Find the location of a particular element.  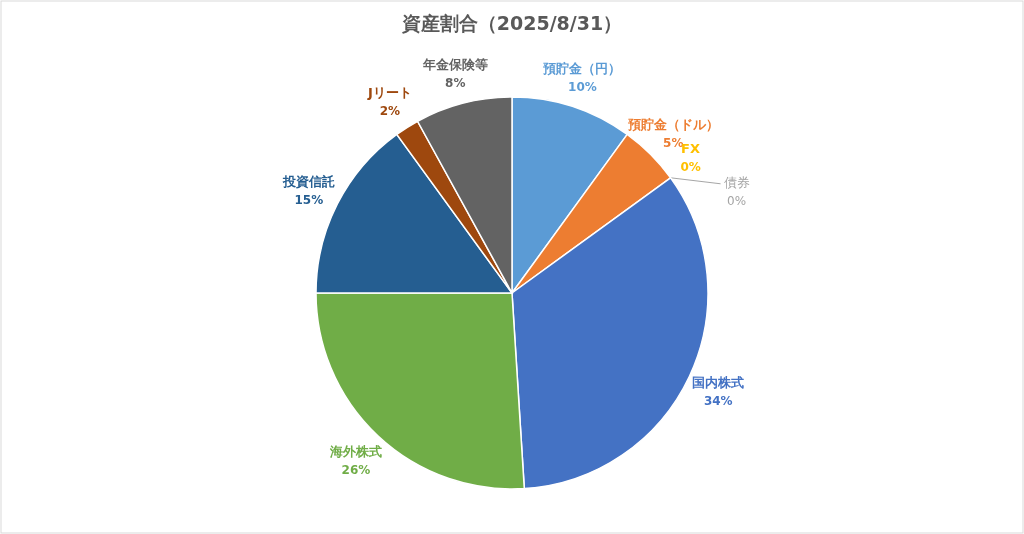

slice-label: 預貯金（ドル） is located at coordinates (672, 124).